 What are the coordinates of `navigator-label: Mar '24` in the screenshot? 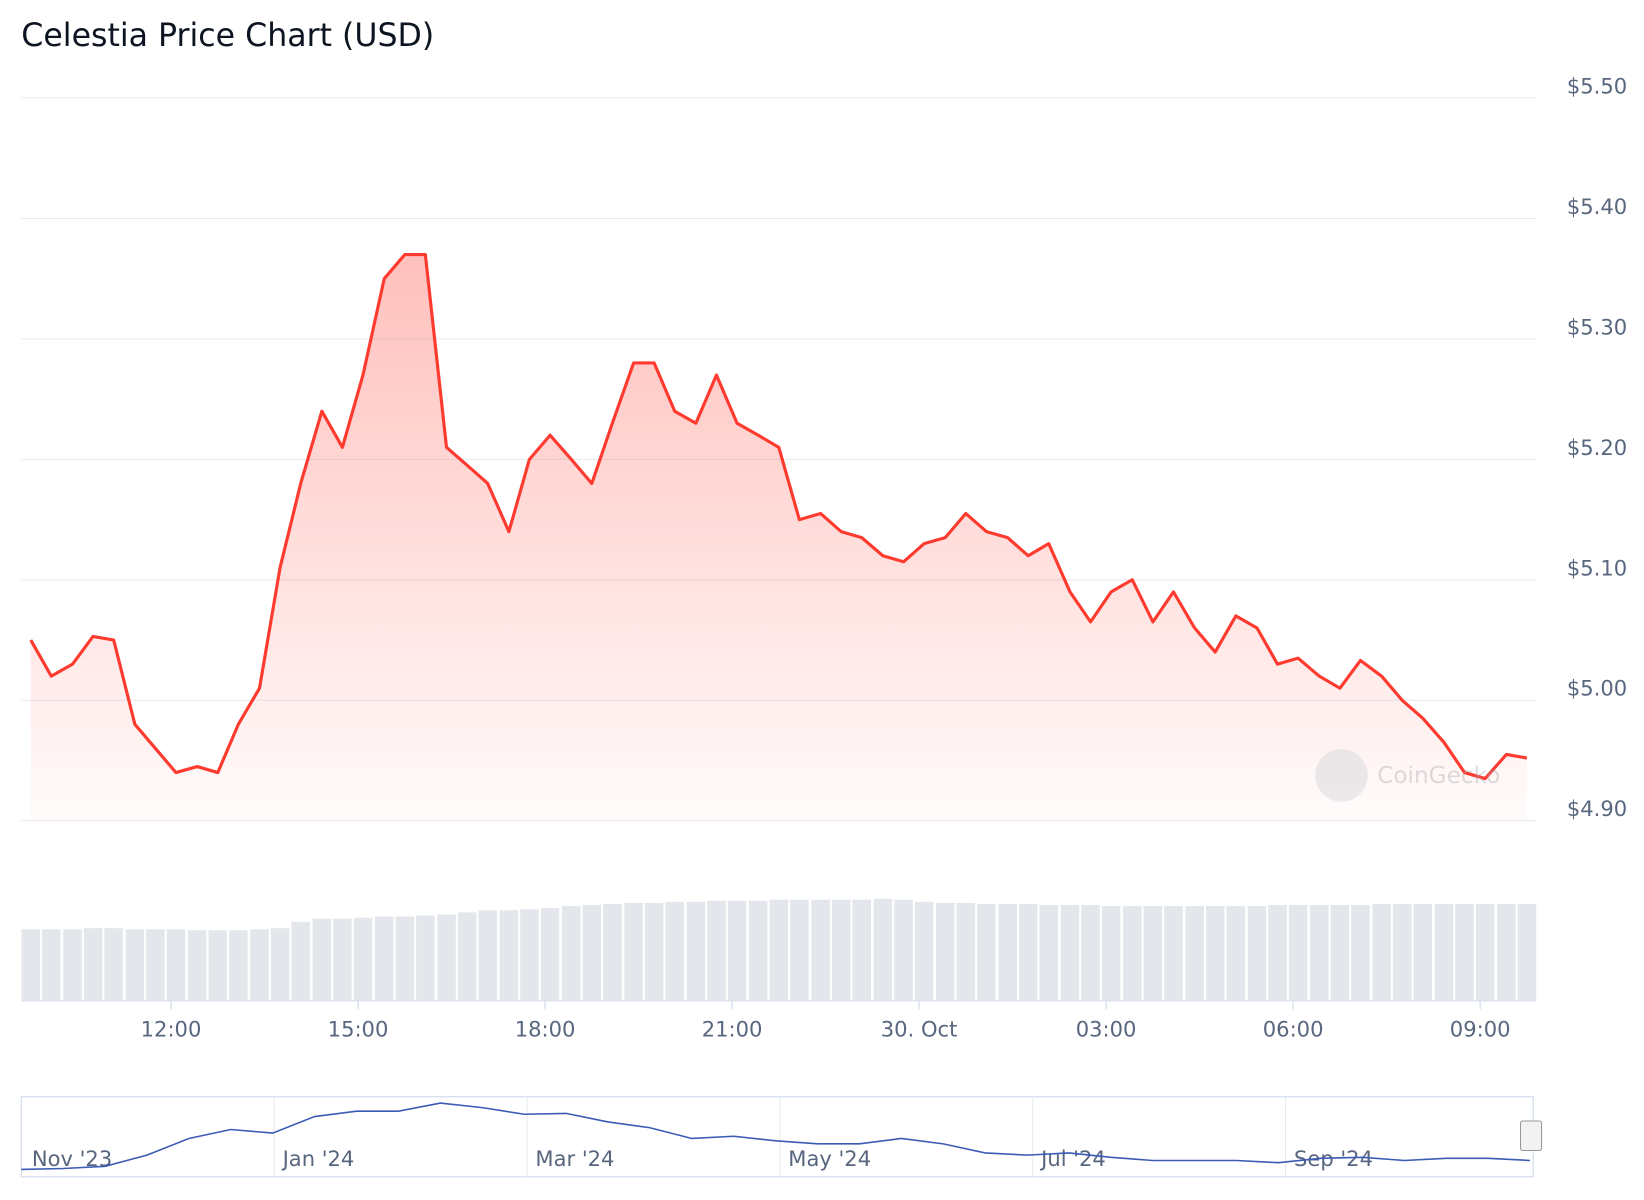 It's located at (574, 1158).